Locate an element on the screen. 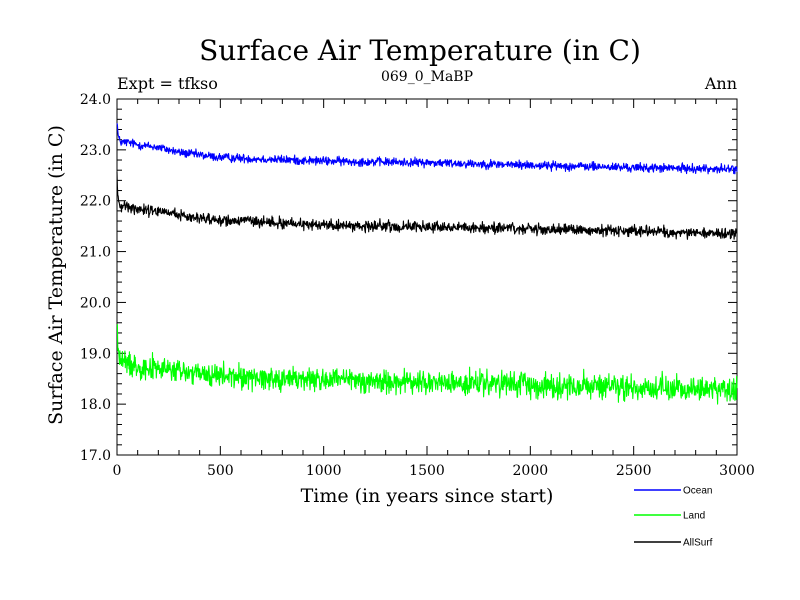 The width and height of the screenshot is (800, 600). y-tick-label: 18.0 is located at coordinates (95, 405).